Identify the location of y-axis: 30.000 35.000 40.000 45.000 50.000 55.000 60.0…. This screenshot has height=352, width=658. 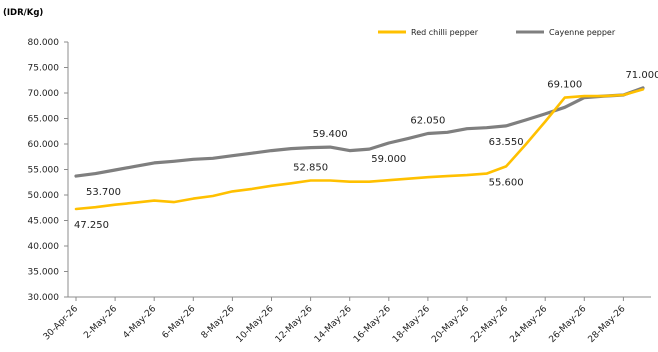
(48, 170).